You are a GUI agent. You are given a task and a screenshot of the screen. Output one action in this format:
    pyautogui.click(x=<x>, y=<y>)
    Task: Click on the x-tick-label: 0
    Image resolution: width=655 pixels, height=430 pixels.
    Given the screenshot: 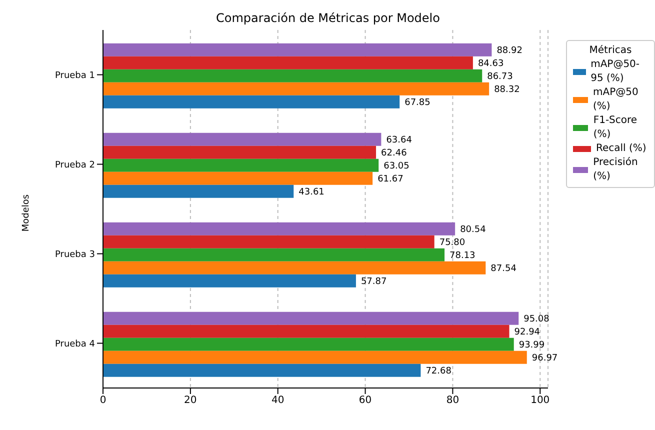 What is the action you would take?
    pyautogui.click(x=103, y=400)
    